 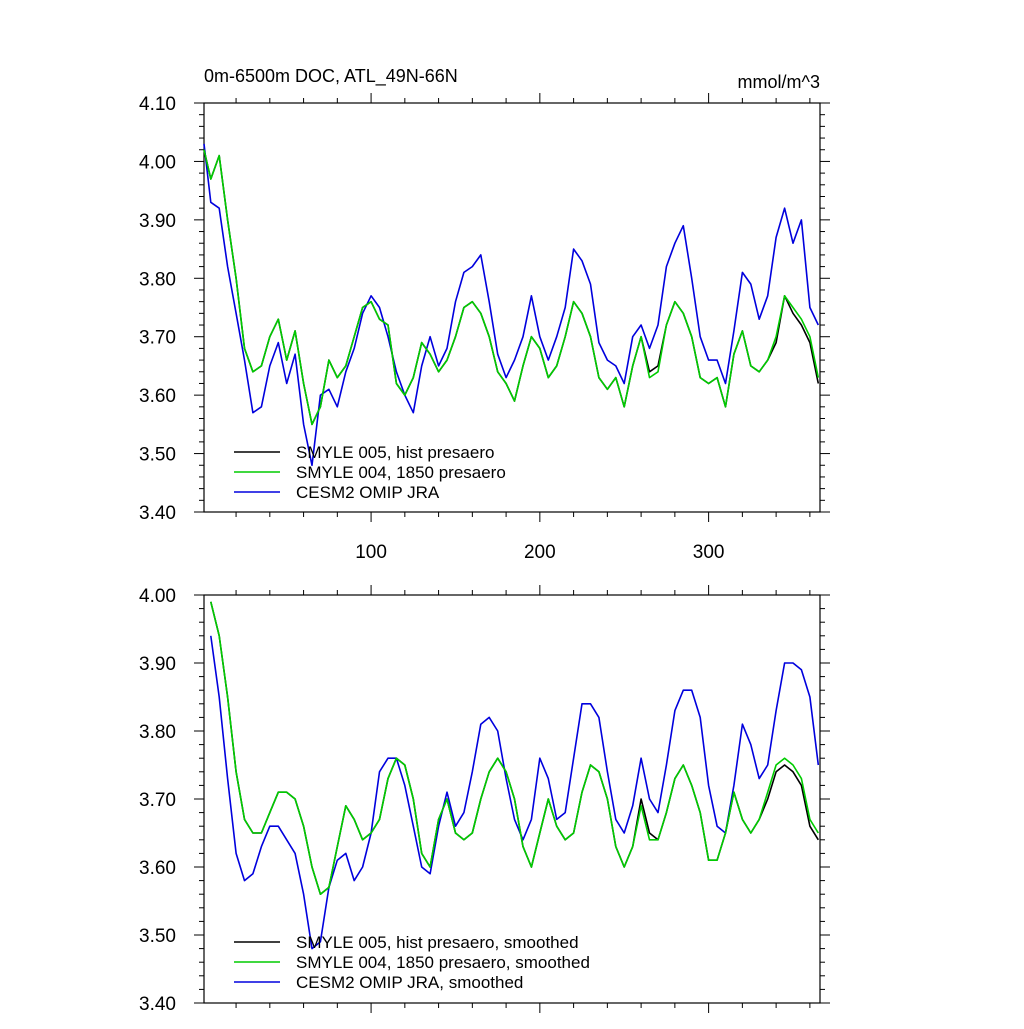 What do you see at coordinates (779, 82) in the screenshot?
I see `units-label: mmol/m^3` at bounding box center [779, 82].